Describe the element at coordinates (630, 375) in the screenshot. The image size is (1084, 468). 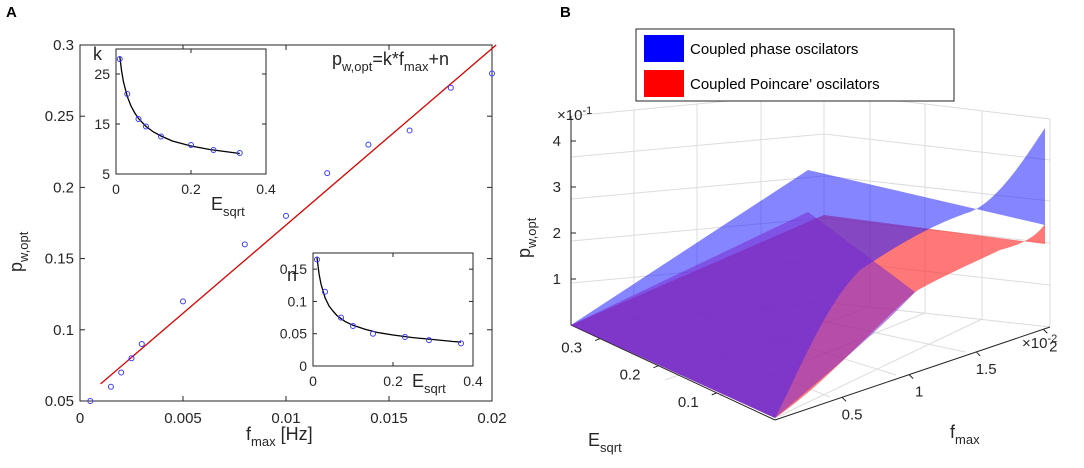
I see `e-tick-label: 0.2` at that location.